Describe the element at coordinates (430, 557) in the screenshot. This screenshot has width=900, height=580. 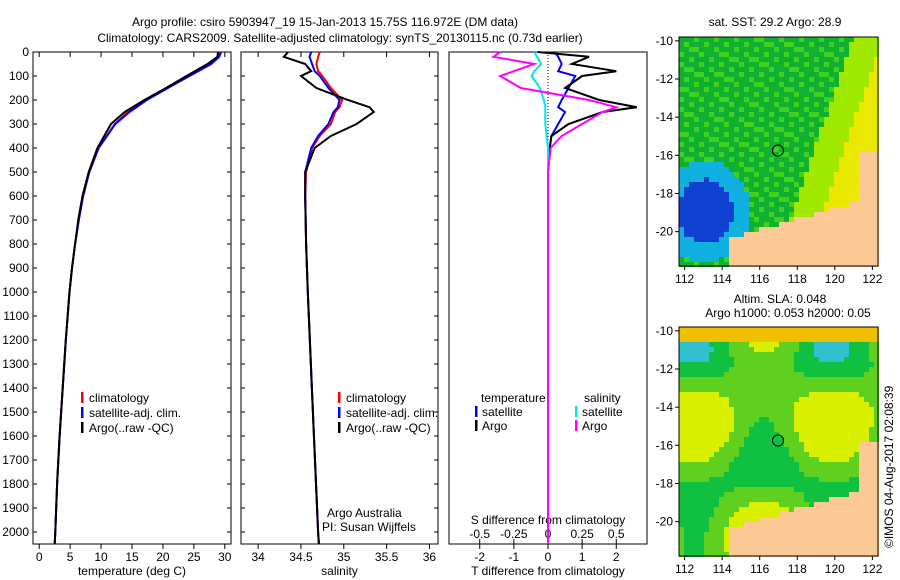
I see `x-tick-label: 36` at that location.